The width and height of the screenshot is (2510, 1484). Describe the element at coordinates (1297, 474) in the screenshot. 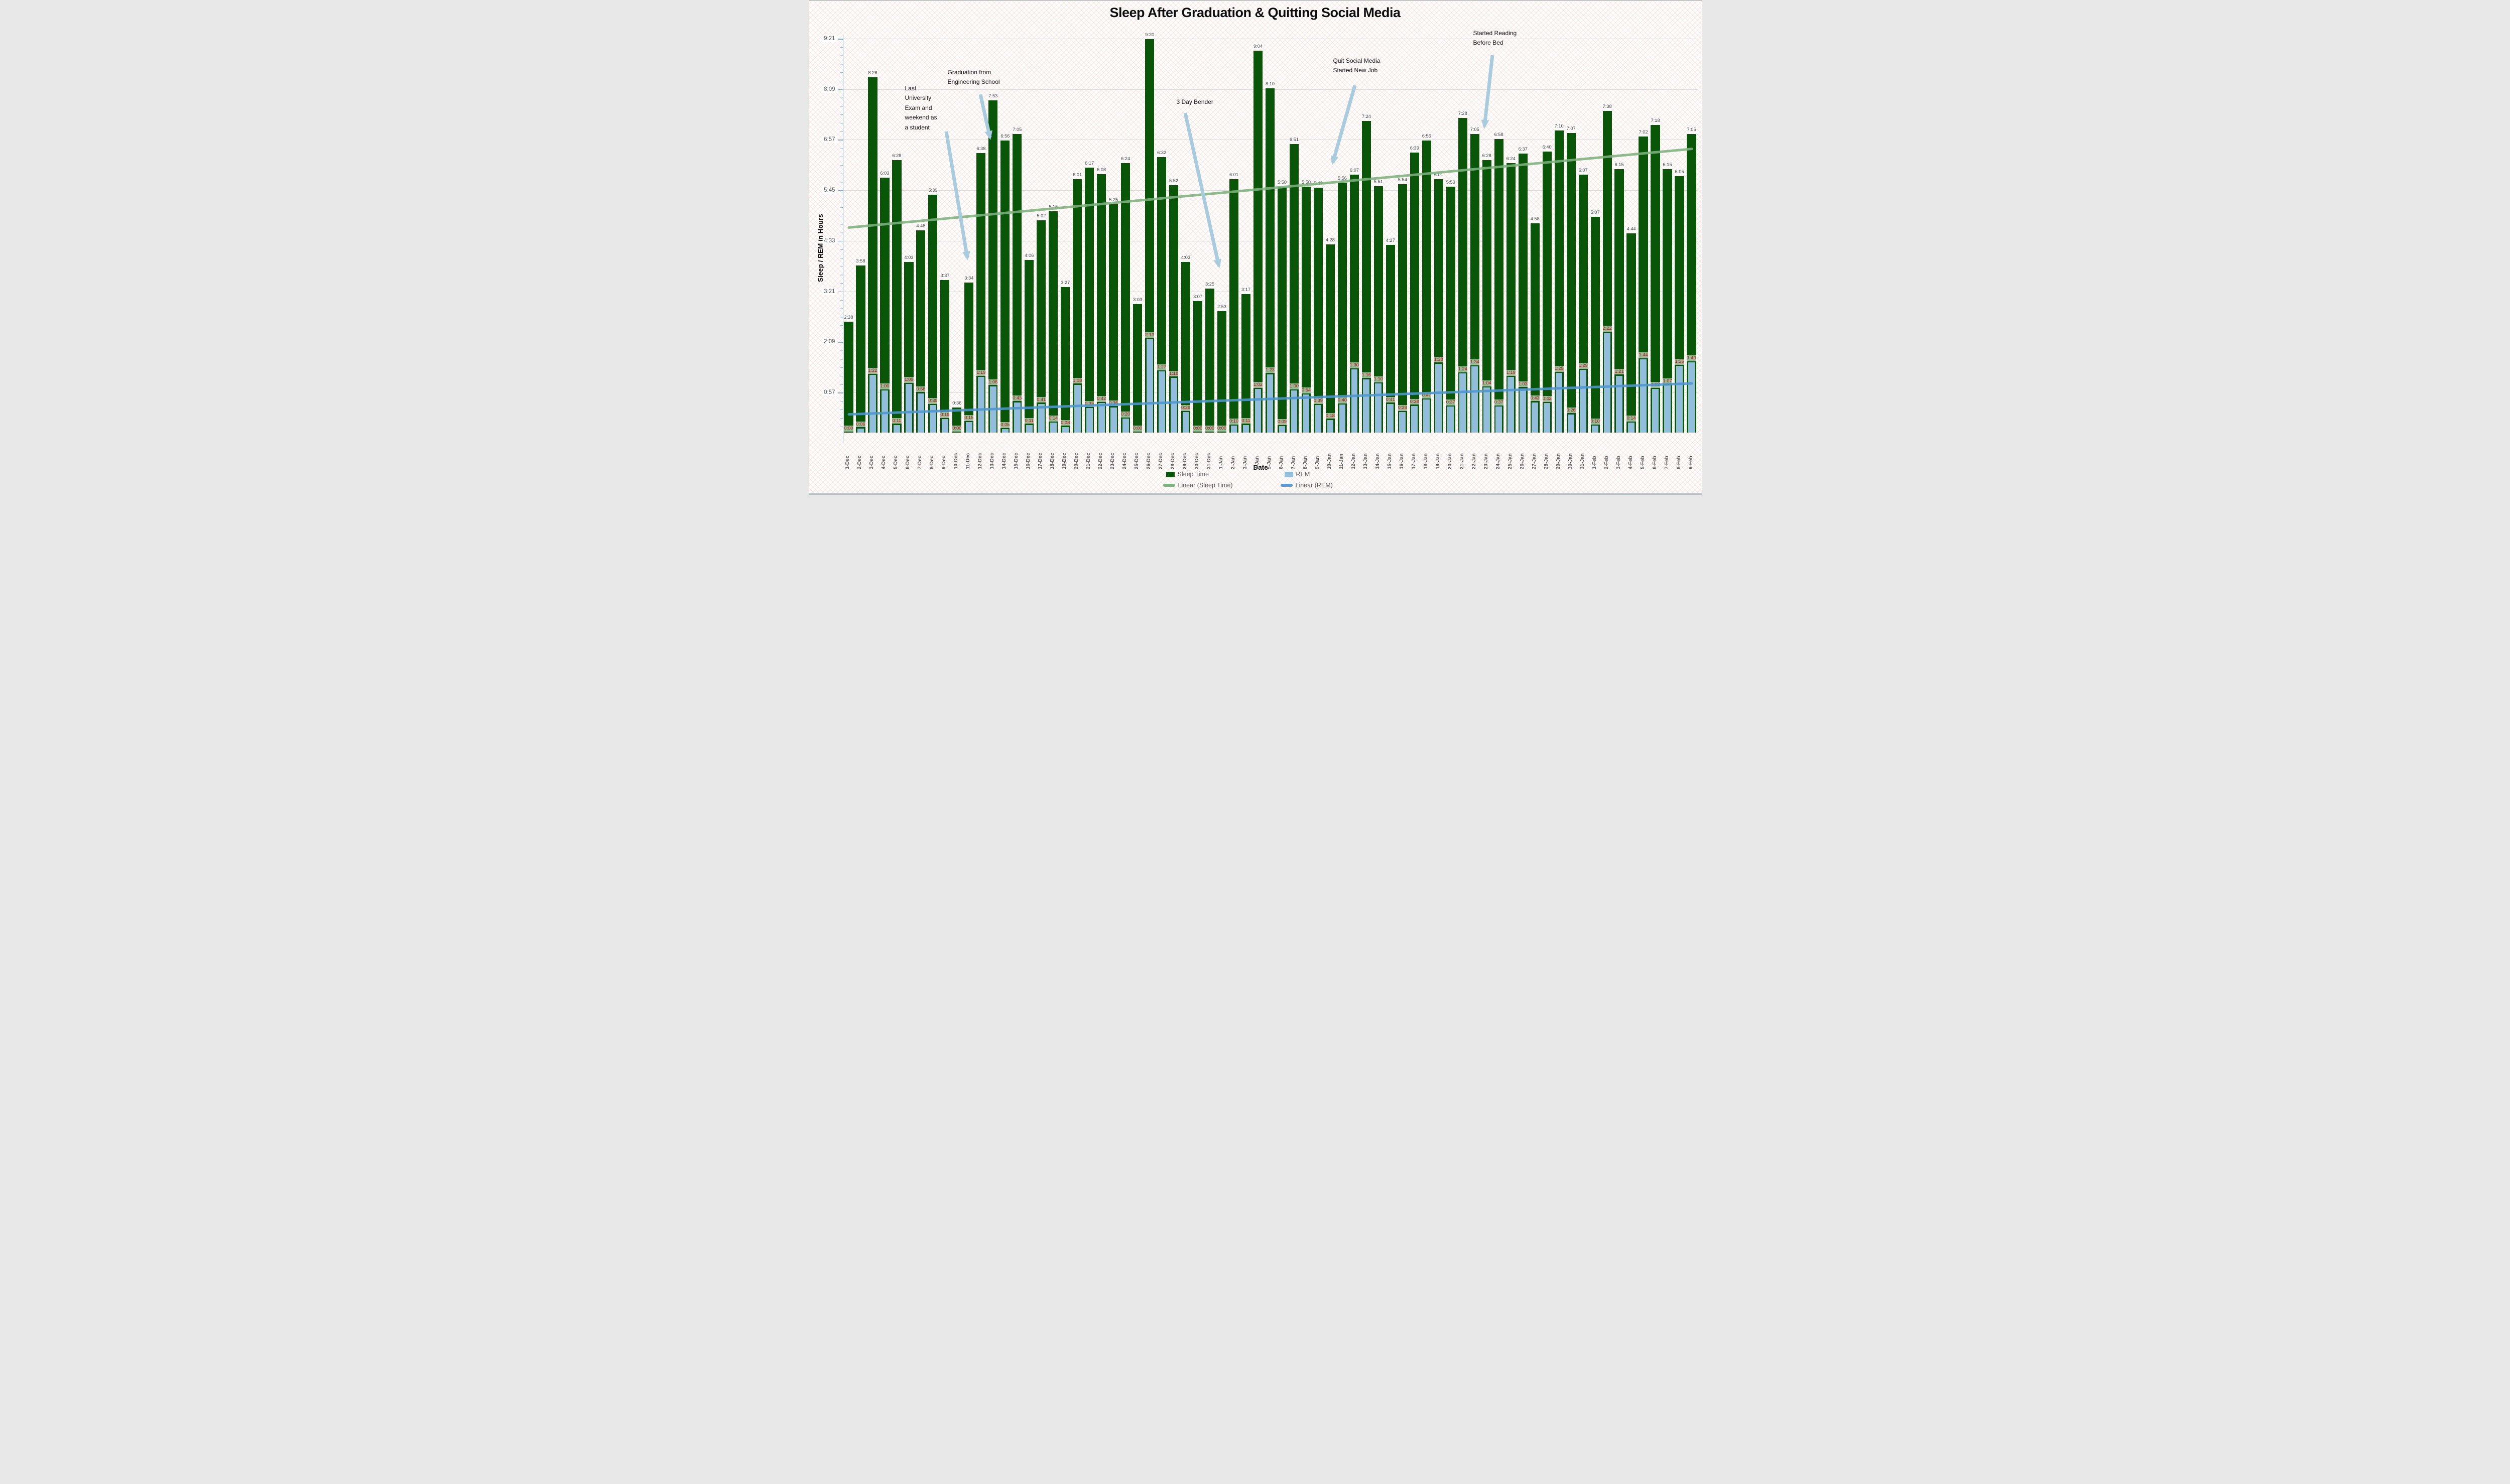

I see `legend-item-rem: REM` at that location.